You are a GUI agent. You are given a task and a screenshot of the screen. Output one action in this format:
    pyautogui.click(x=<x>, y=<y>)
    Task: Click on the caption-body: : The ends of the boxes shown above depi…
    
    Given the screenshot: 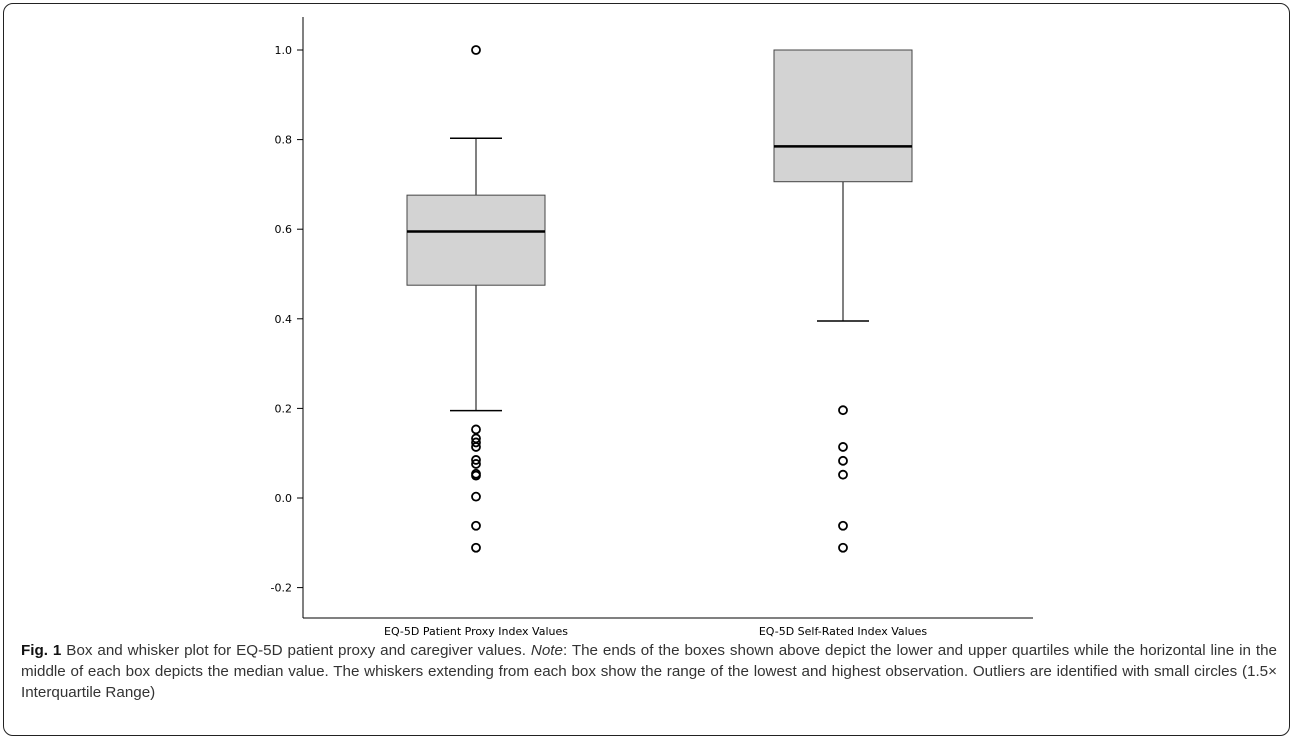 What is the action you would take?
    pyautogui.click(x=649, y=671)
    